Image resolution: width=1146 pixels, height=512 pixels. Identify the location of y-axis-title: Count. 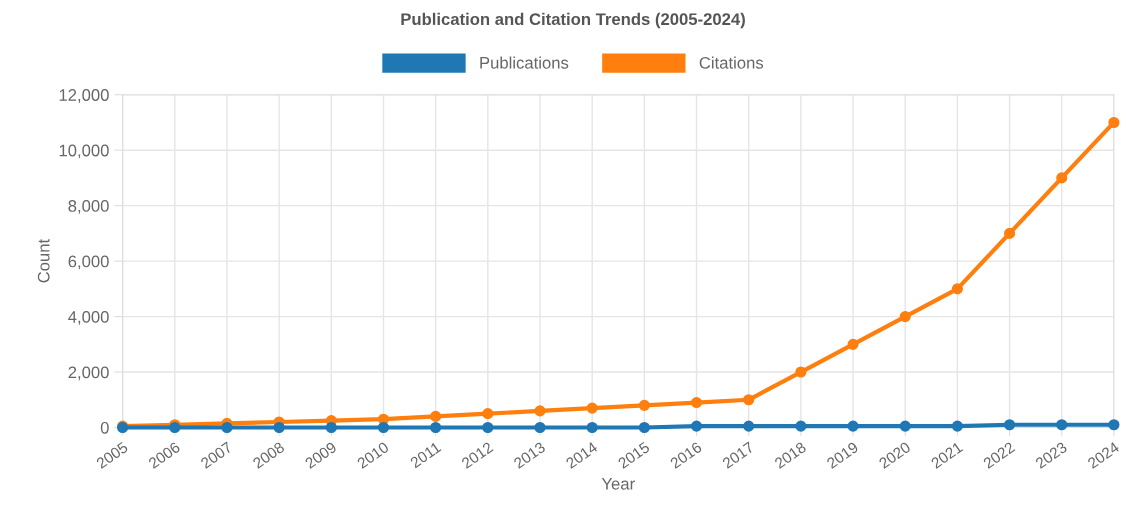
(43, 261).